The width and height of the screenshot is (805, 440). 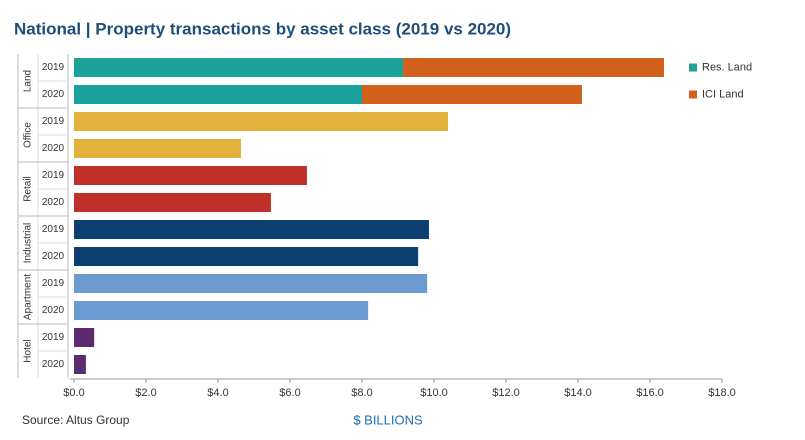 I want to click on x-tick-label: $16.0, so click(x=650, y=393).